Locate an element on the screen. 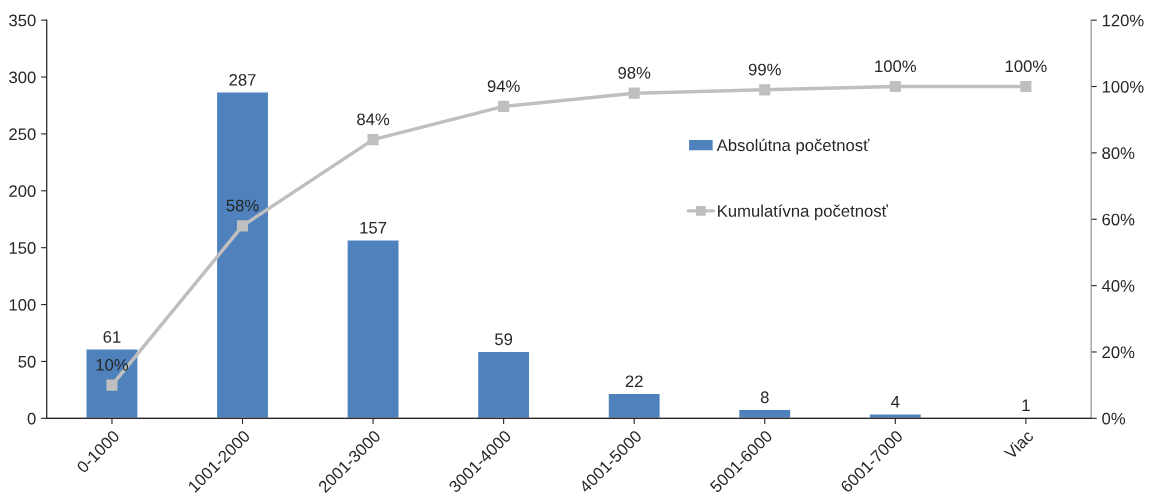  y2-tick-label: 20% is located at coordinates (1118, 352).